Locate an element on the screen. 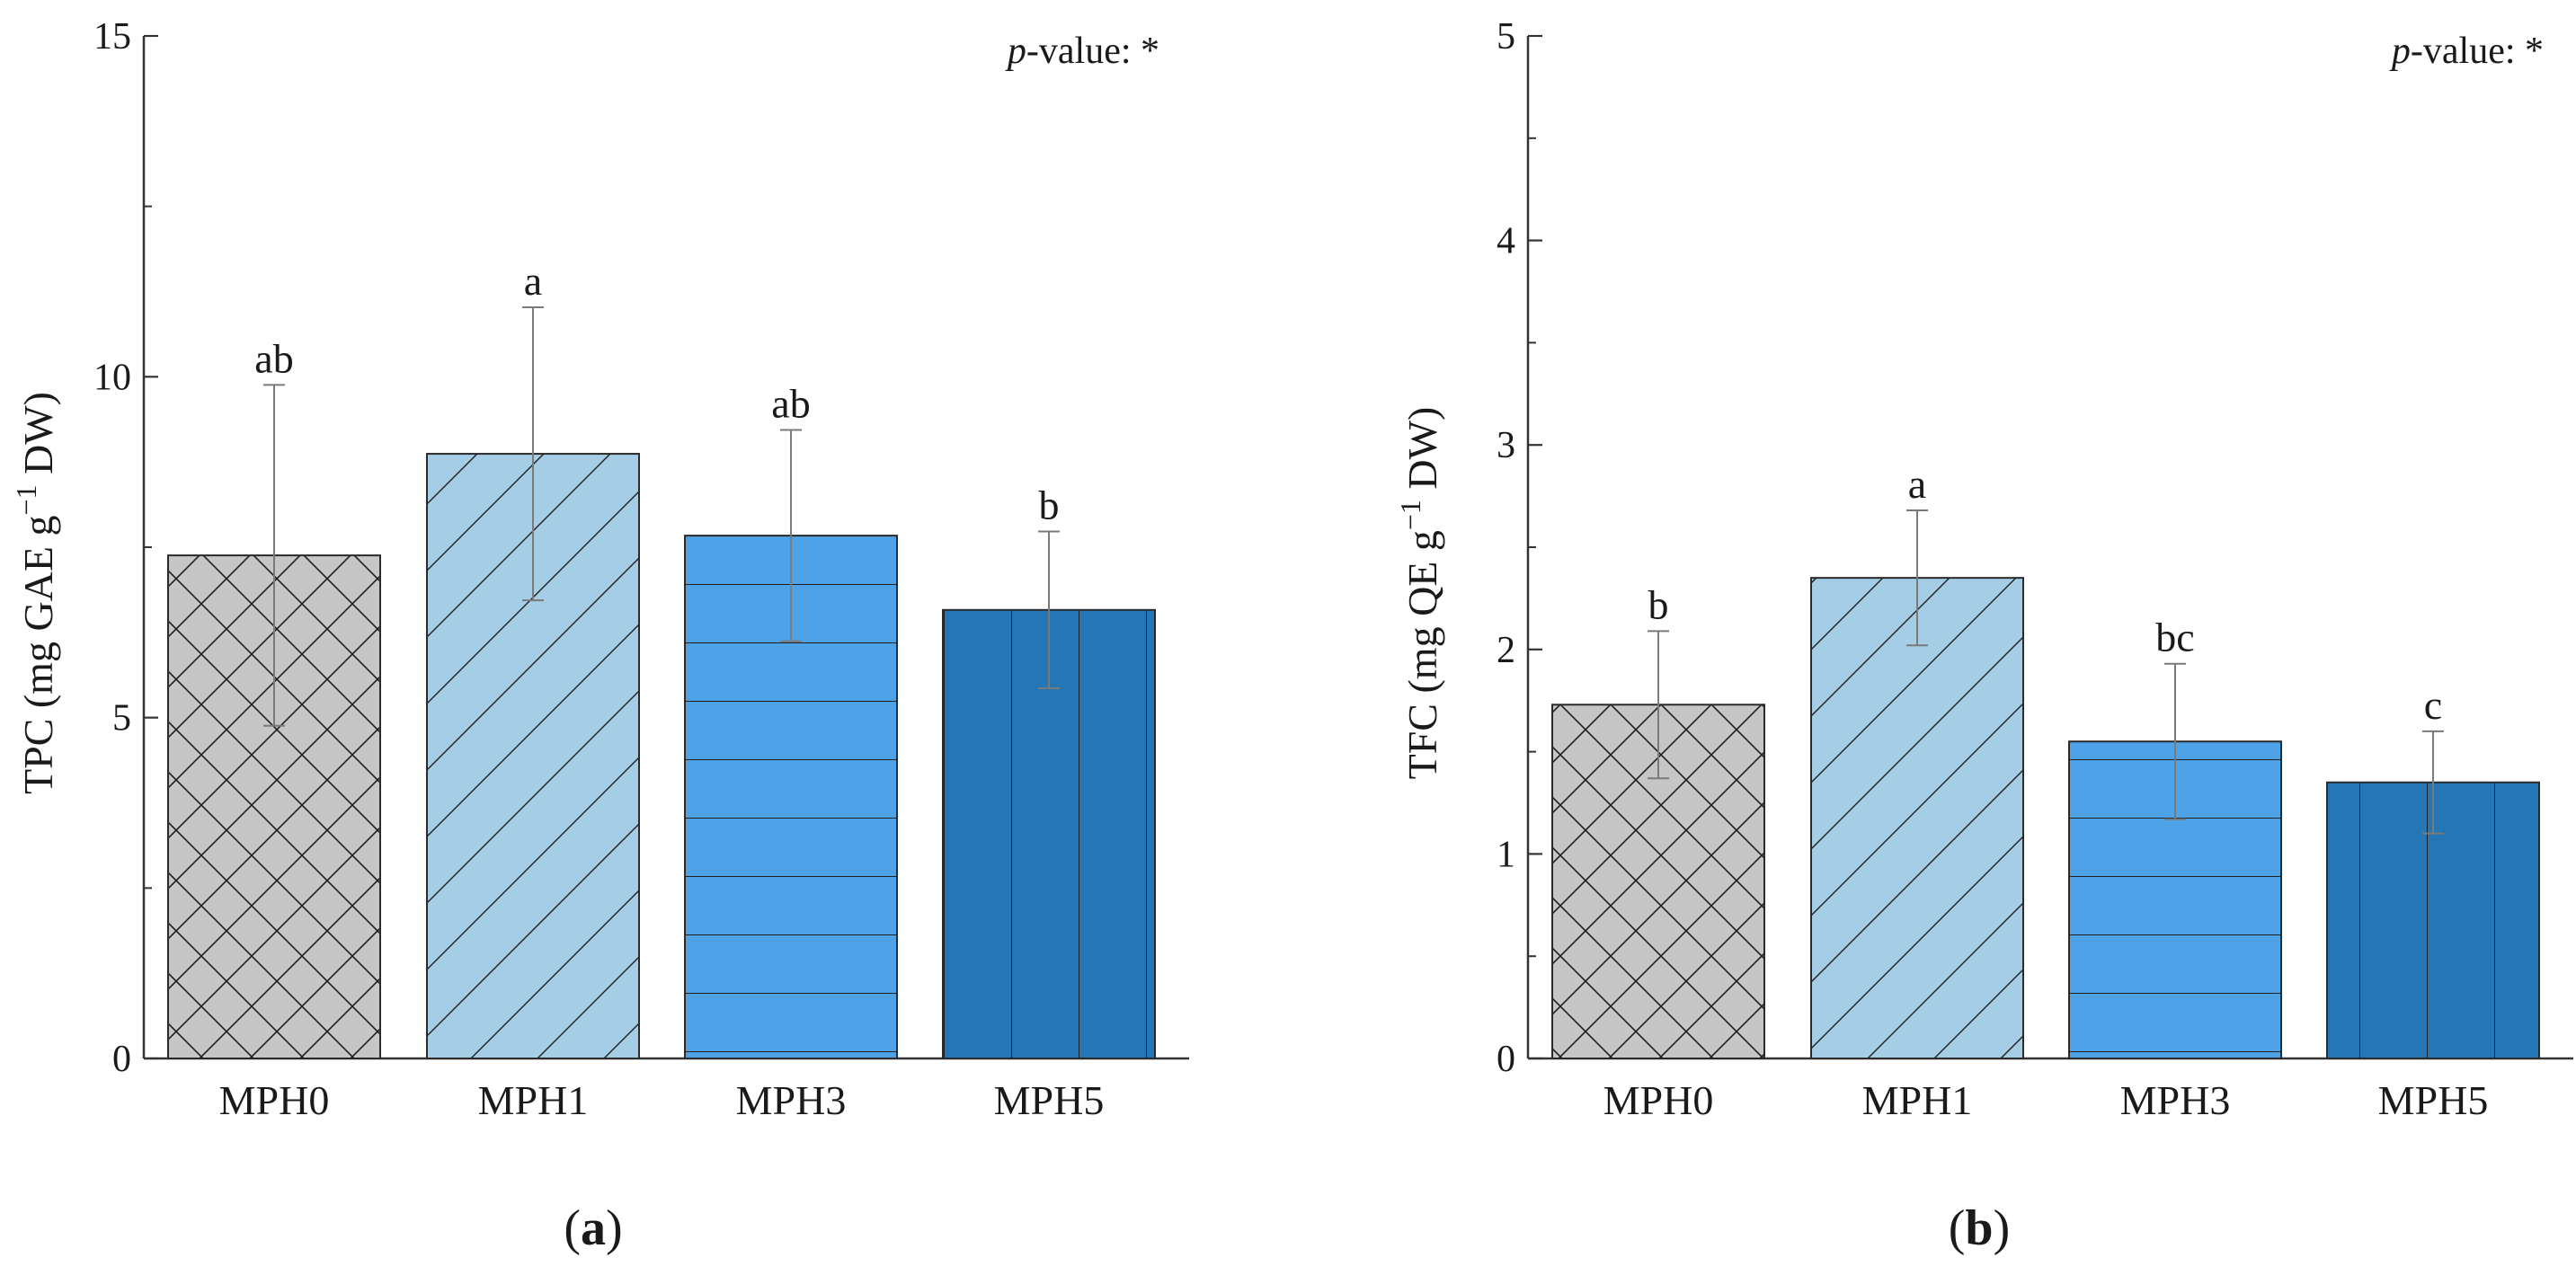  panel-a-label: (a) is located at coordinates (593, 1228).